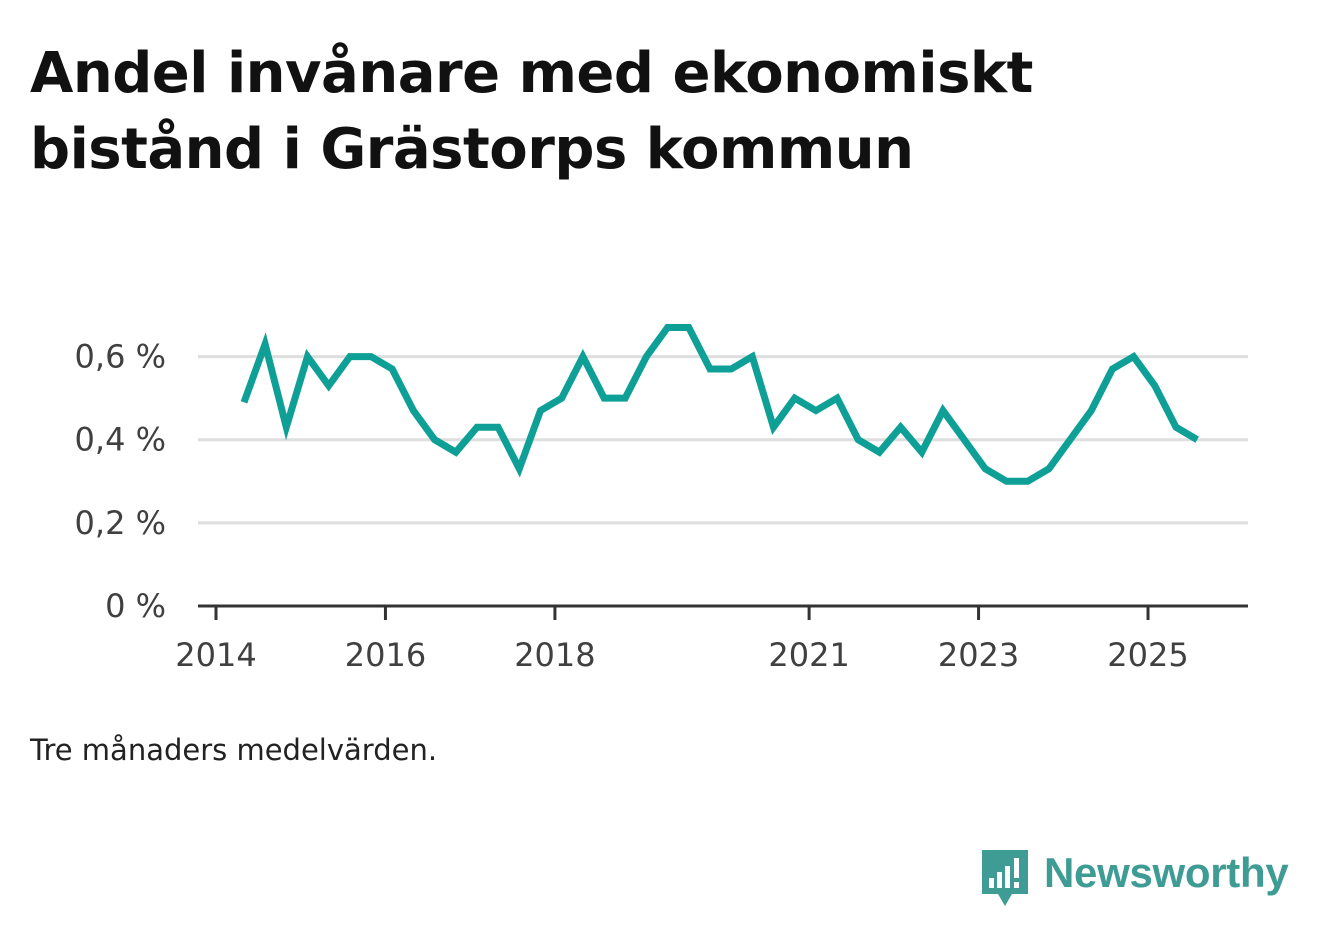 This screenshot has height=939, width=1322. What do you see at coordinates (120, 440) in the screenshot?
I see `y-tick-label: 0,4 %` at bounding box center [120, 440].